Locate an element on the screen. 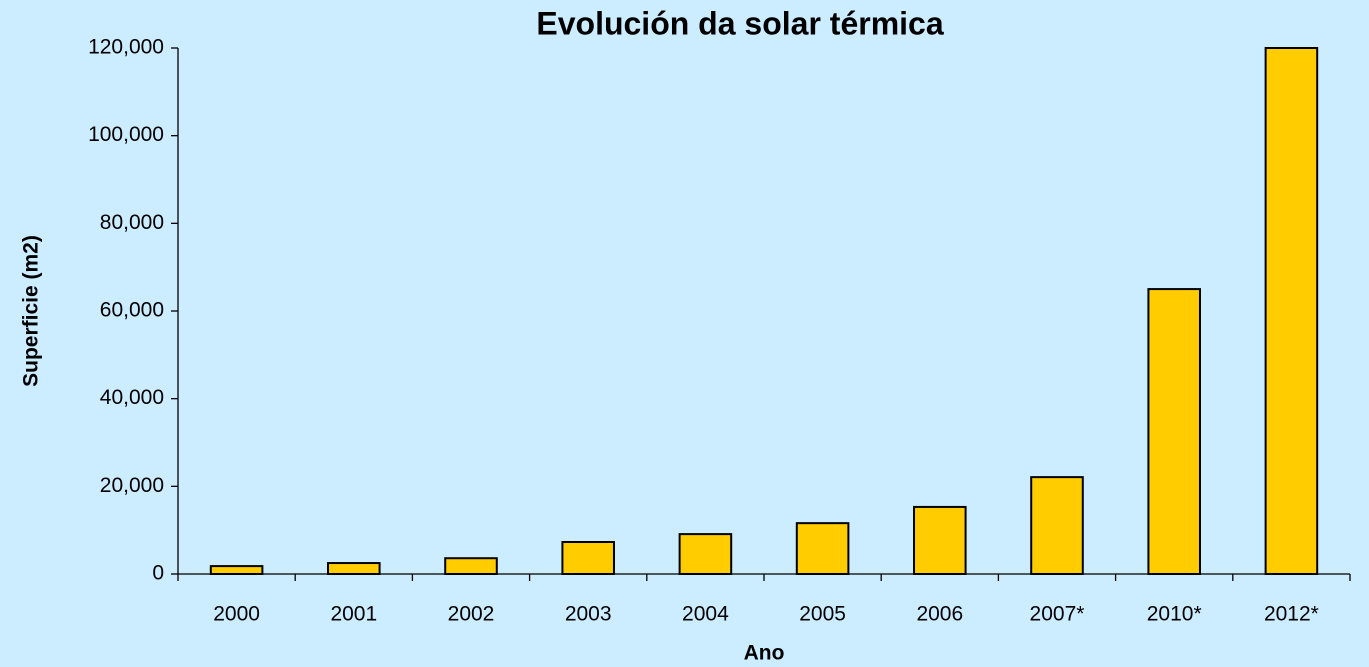 Image resolution: width=1369 pixels, height=667 pixels. y-tick-label: 120,000 is located at coordinates (126, 47).